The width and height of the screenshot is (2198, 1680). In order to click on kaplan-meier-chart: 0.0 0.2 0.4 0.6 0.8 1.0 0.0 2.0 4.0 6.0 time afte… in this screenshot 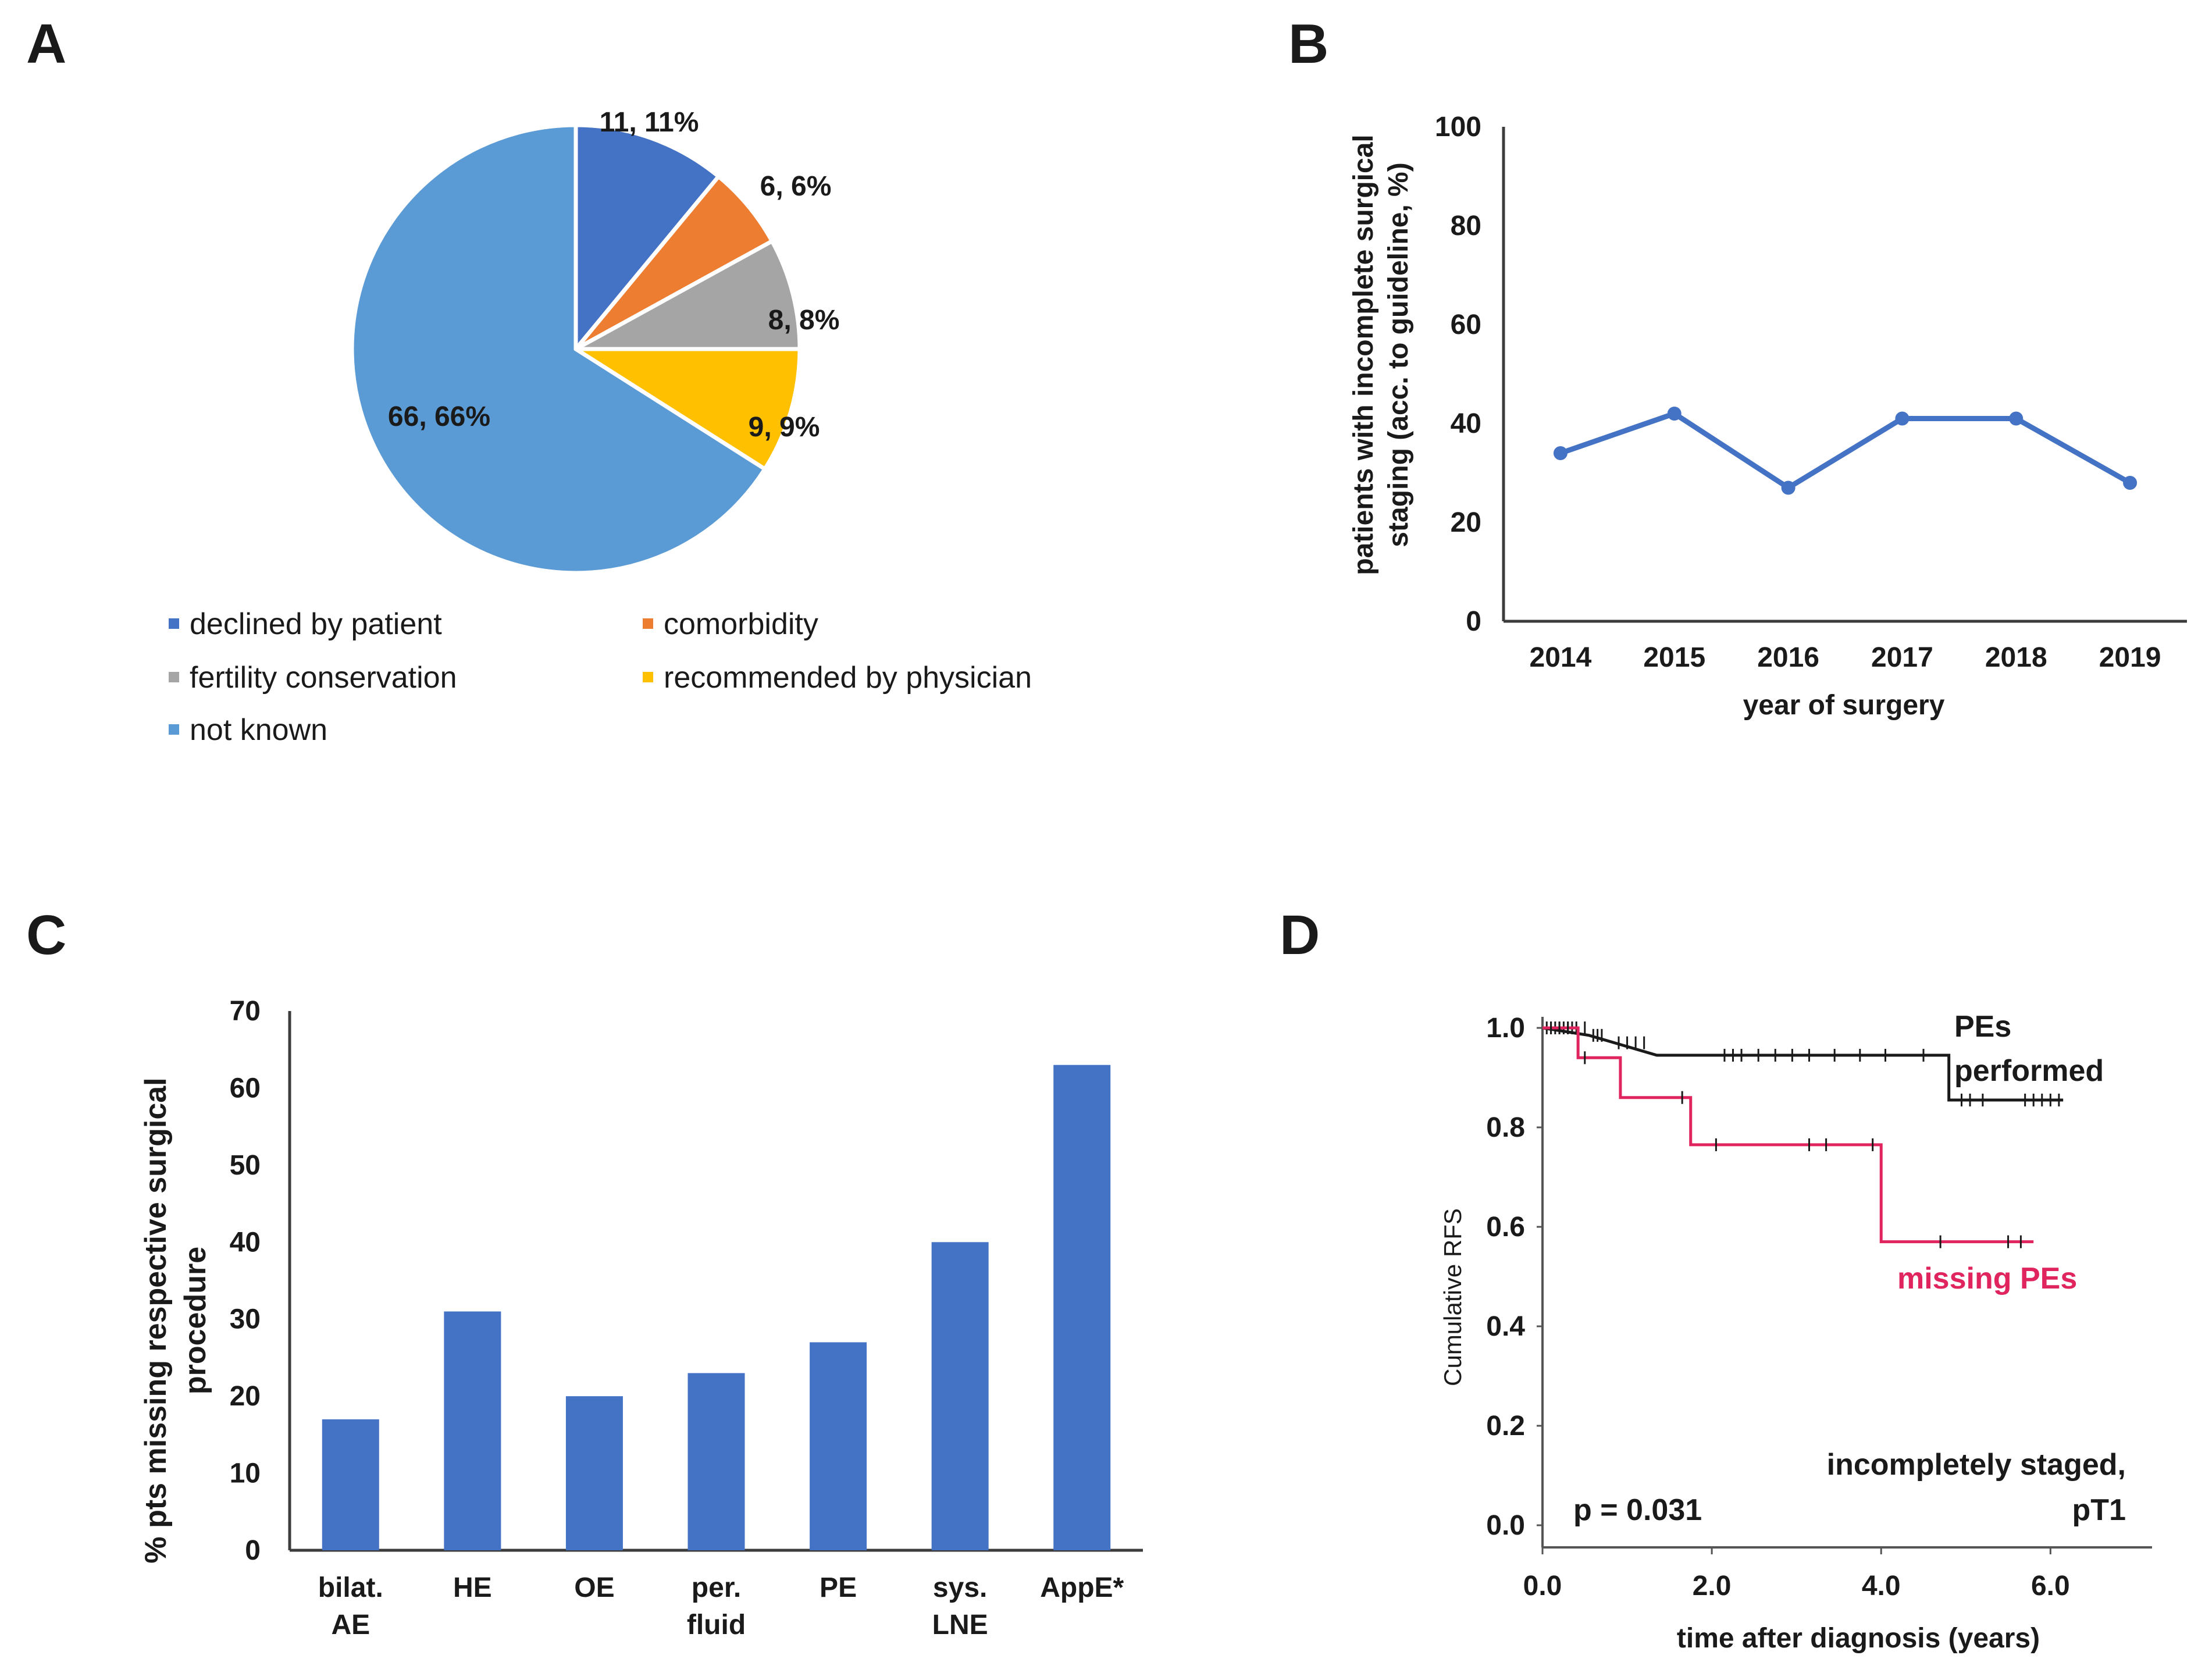, I will do `click(1795, 1332)`.